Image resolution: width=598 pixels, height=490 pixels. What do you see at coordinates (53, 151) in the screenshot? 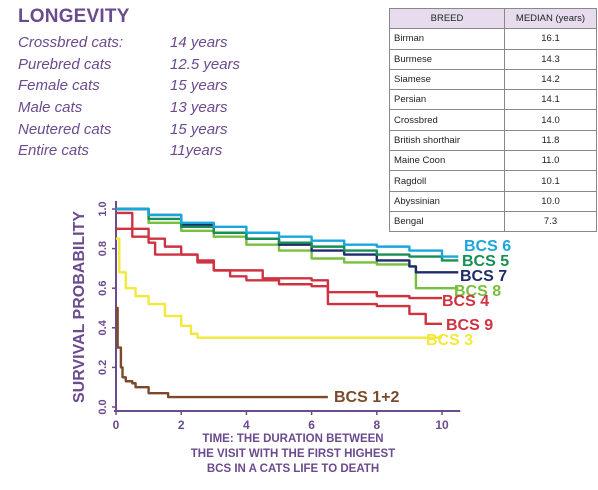
I see `longevity-label: Entire cats` at bounding box center [53, 151].